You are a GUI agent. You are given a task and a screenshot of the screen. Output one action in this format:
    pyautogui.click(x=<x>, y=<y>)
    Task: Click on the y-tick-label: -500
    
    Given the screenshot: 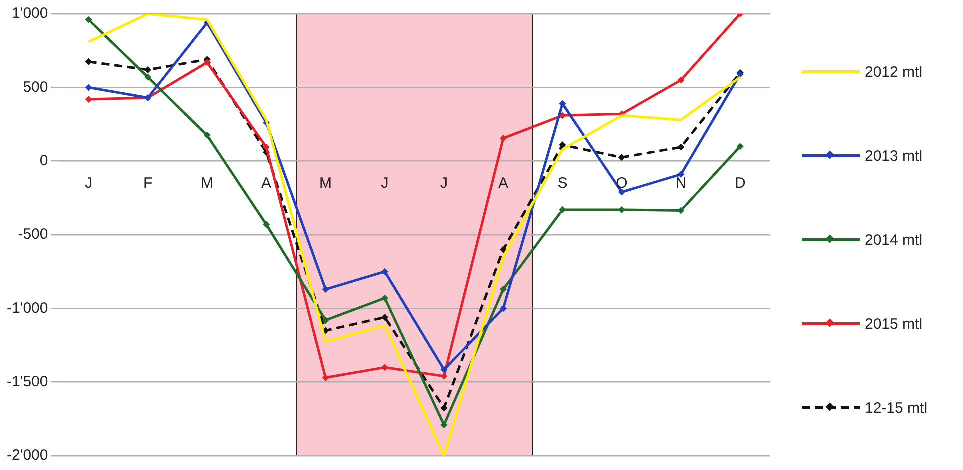 What is the action you would take?
    pyautogui.click(x=33, y=235)
    